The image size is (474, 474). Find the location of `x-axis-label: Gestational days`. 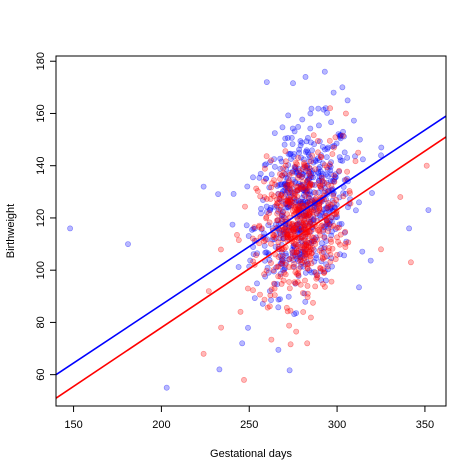

x-axis-label: Gestational days is located at coordinates (251, 454).